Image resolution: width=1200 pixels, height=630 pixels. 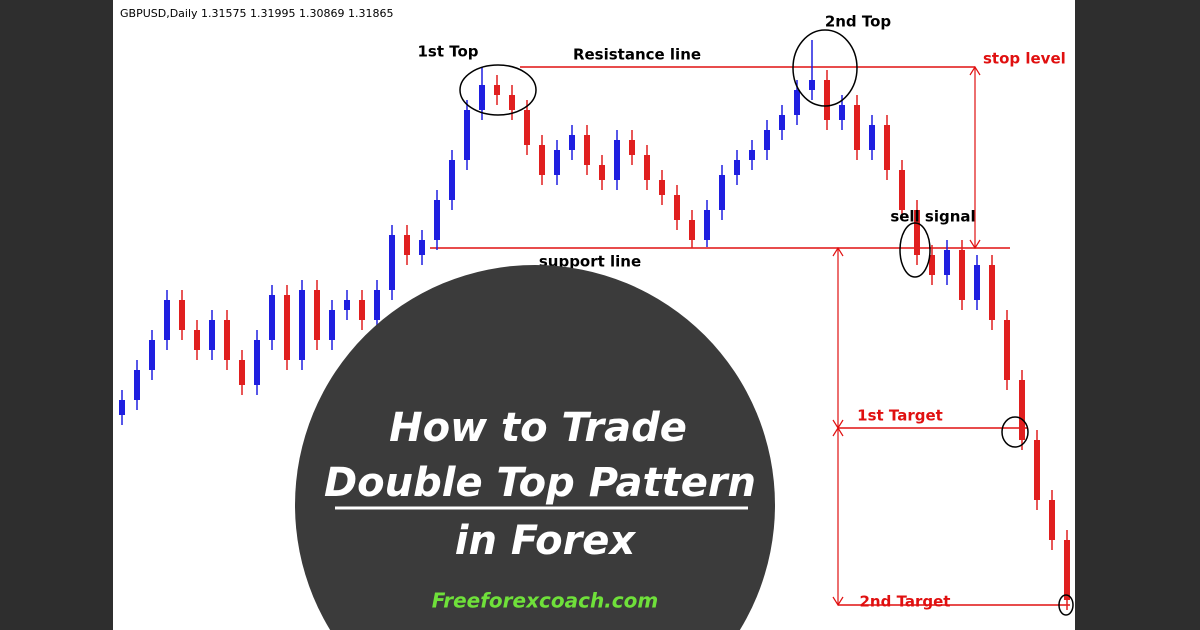 I want to click on stop-label: stop level, so click(x=1024, y=59).